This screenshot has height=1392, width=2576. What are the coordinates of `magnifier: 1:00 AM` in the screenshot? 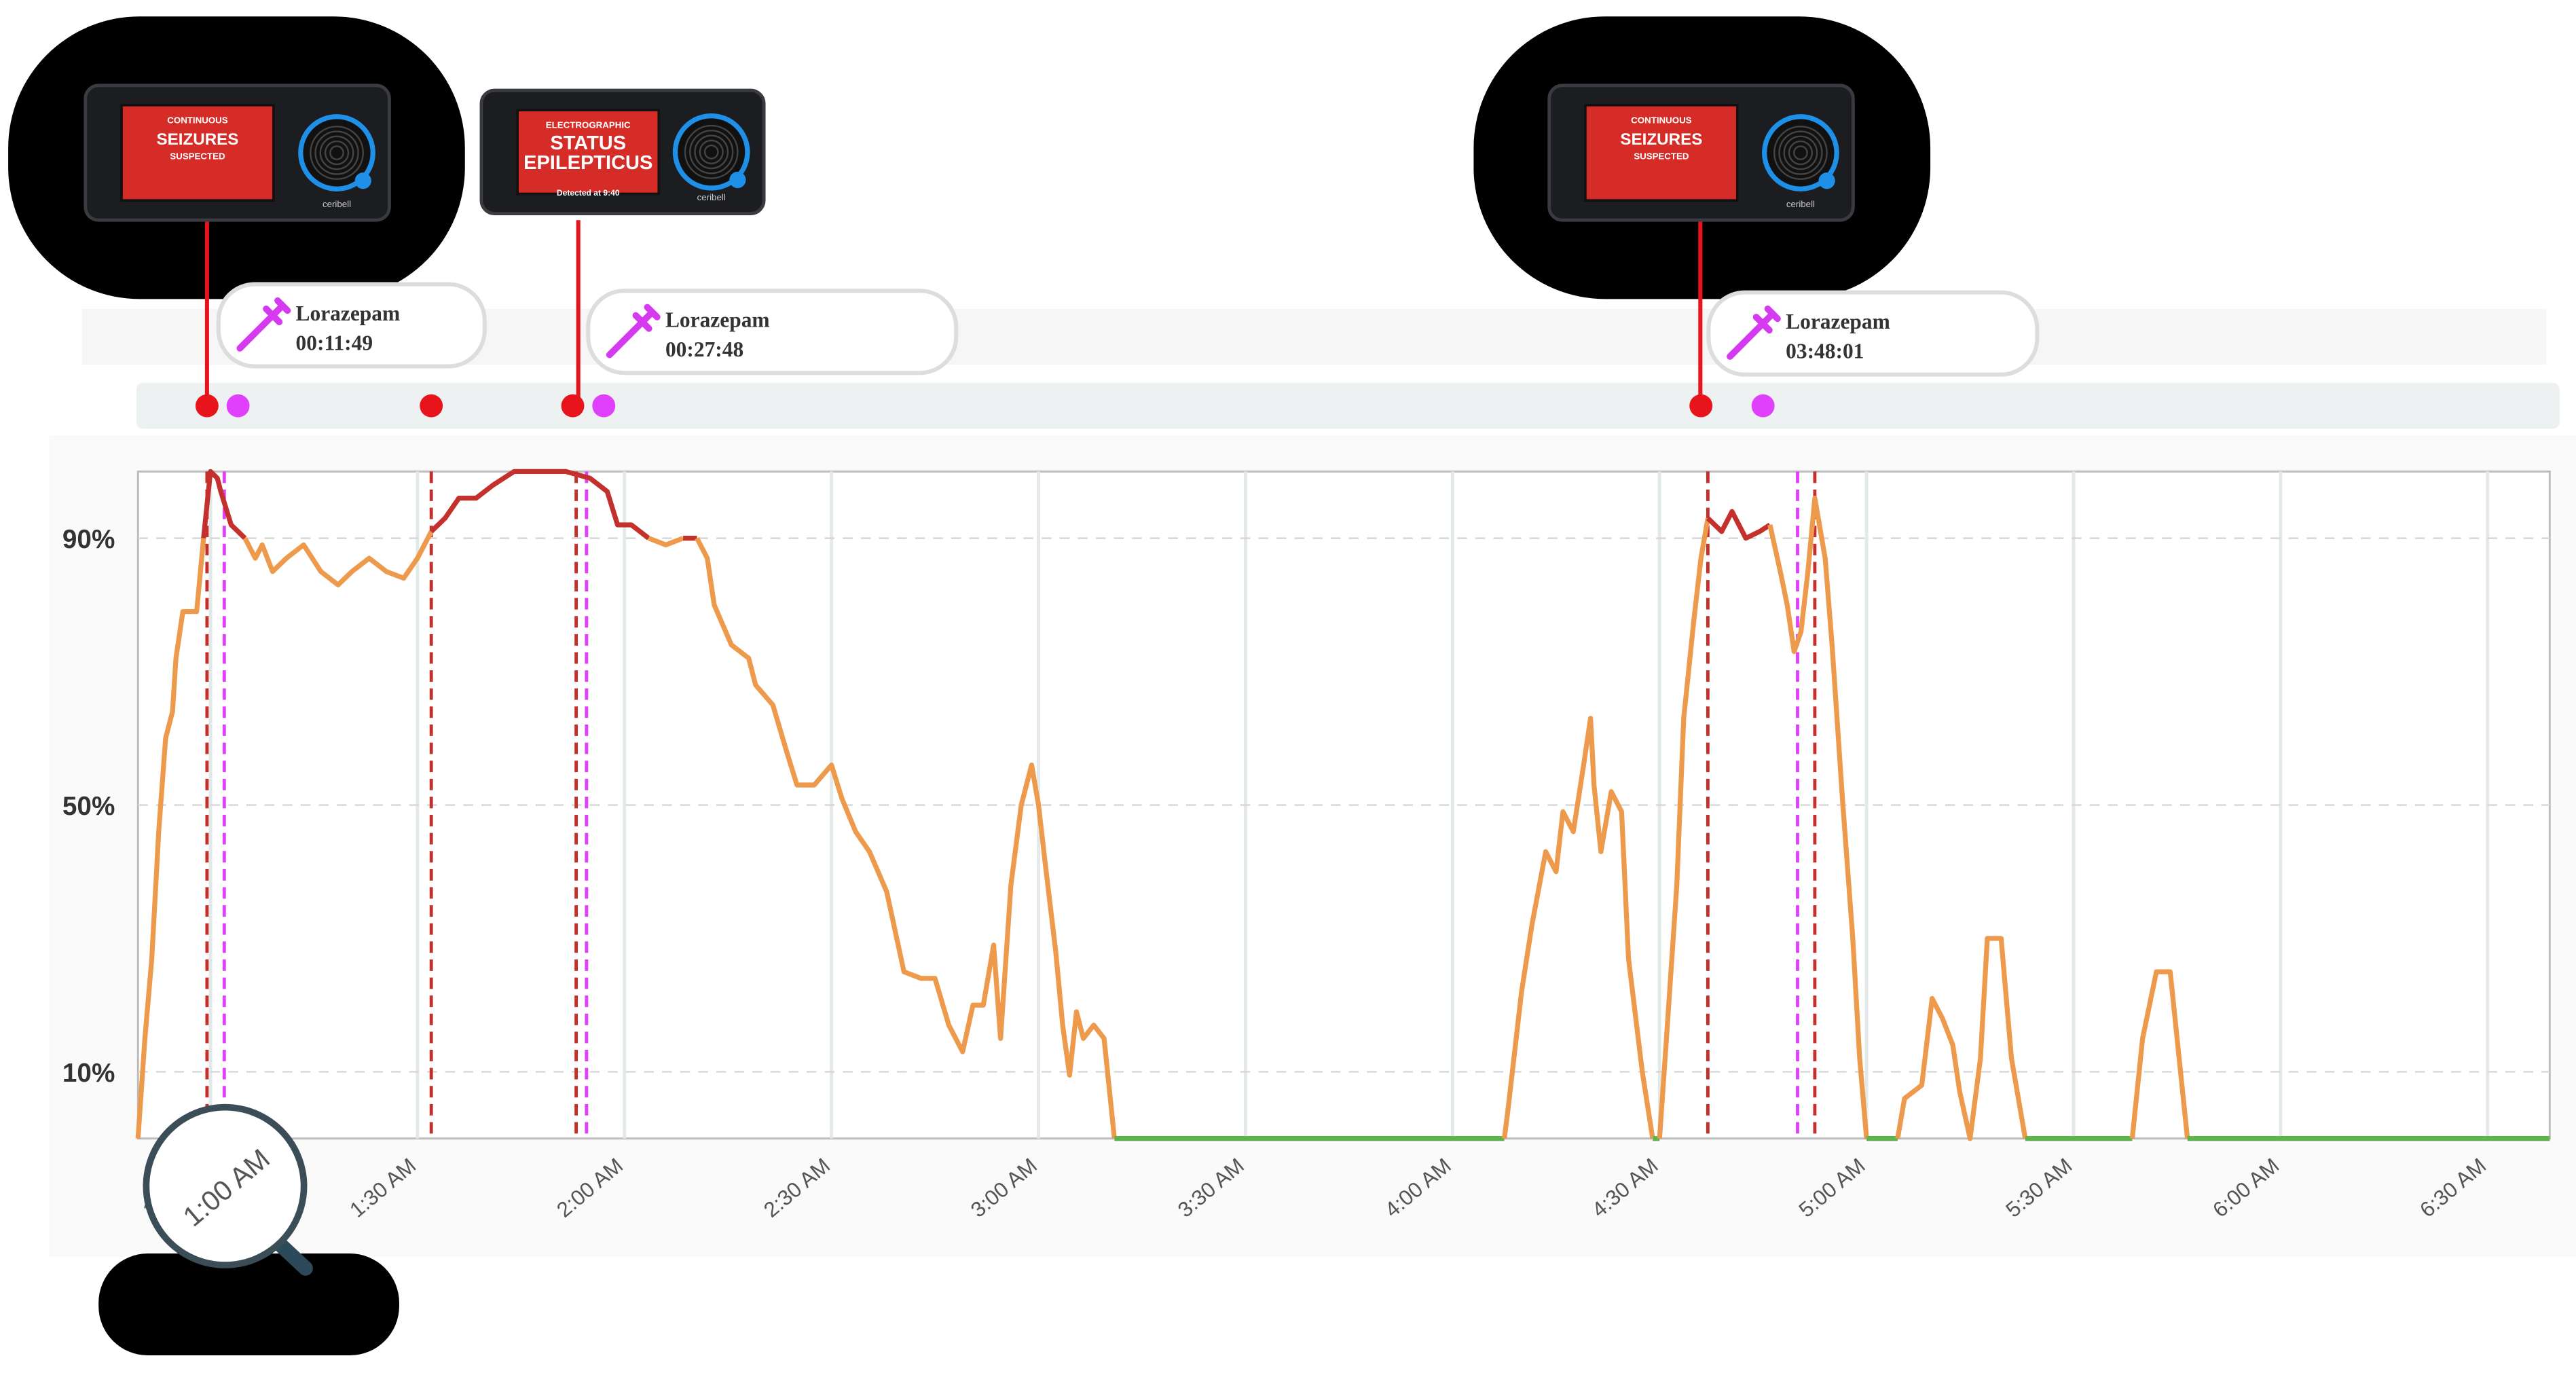 It's located at (228, 1189).